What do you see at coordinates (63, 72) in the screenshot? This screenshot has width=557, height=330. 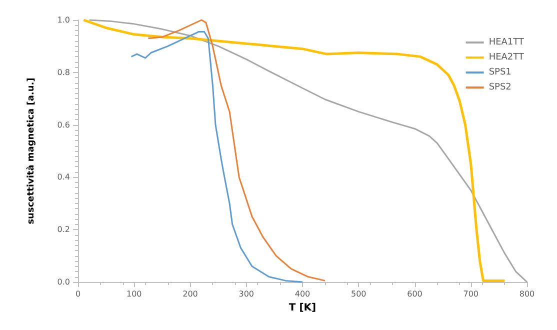 I see `y-tick-label: 0.8` at bounding box center [63, 72].